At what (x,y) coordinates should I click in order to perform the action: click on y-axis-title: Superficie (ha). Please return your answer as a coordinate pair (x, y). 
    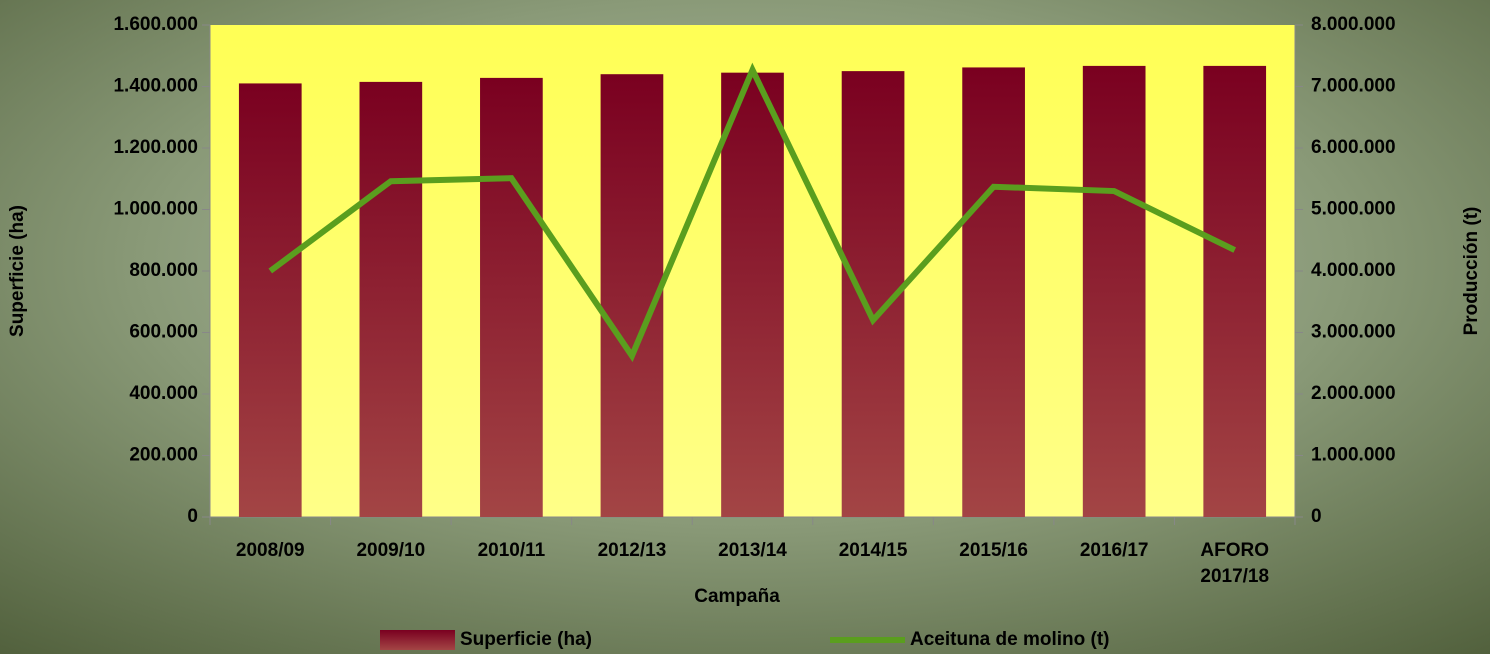
    Looking at the image, I should click on (17, 271).